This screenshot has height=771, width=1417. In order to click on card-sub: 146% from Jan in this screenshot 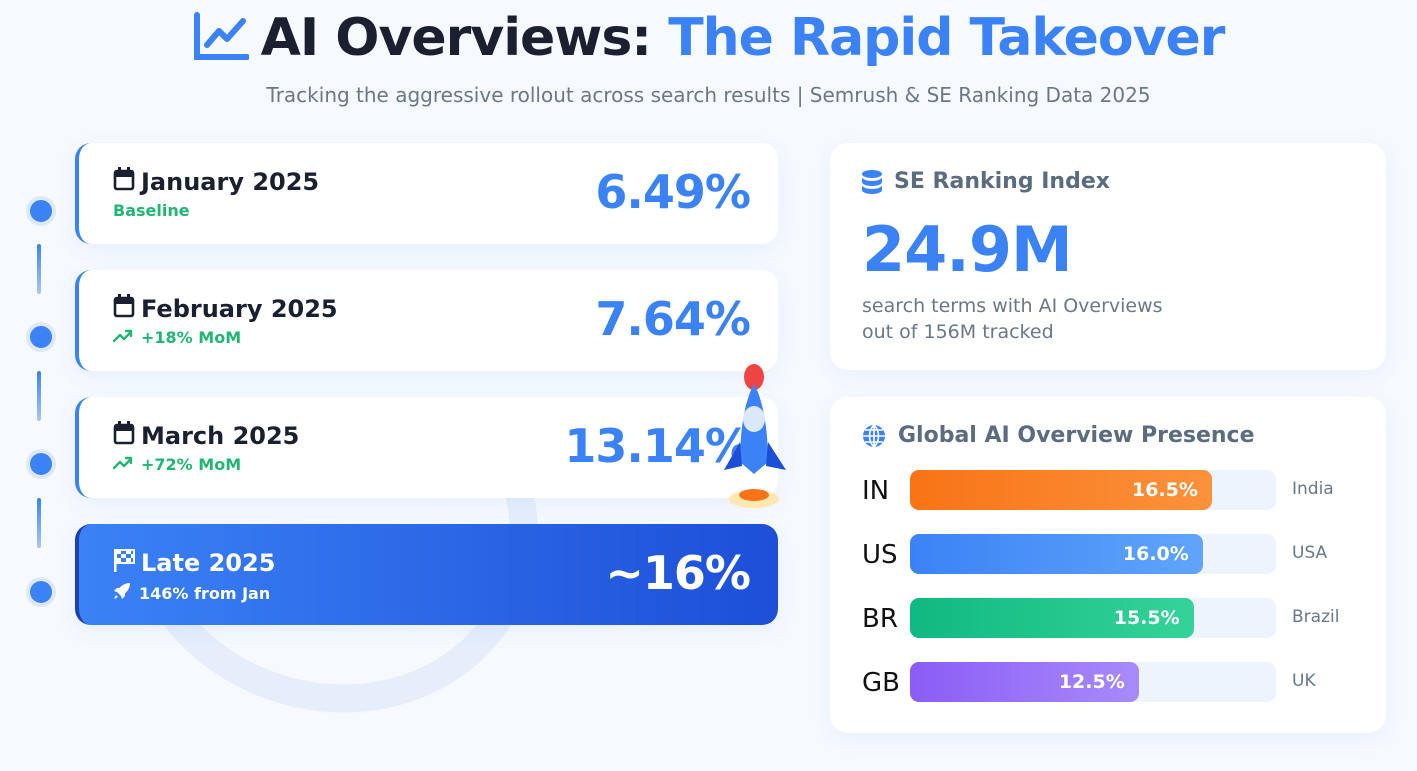, I will do `click(191, 593)`.